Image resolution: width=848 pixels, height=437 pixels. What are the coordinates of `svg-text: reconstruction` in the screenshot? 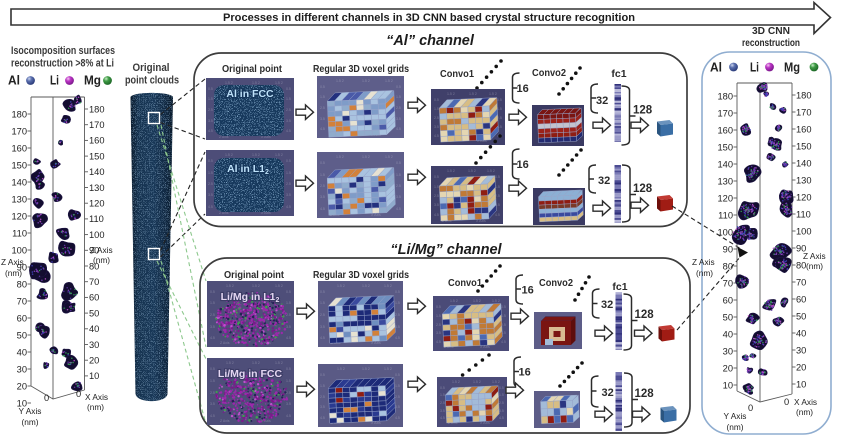 It's located at (771, 43).